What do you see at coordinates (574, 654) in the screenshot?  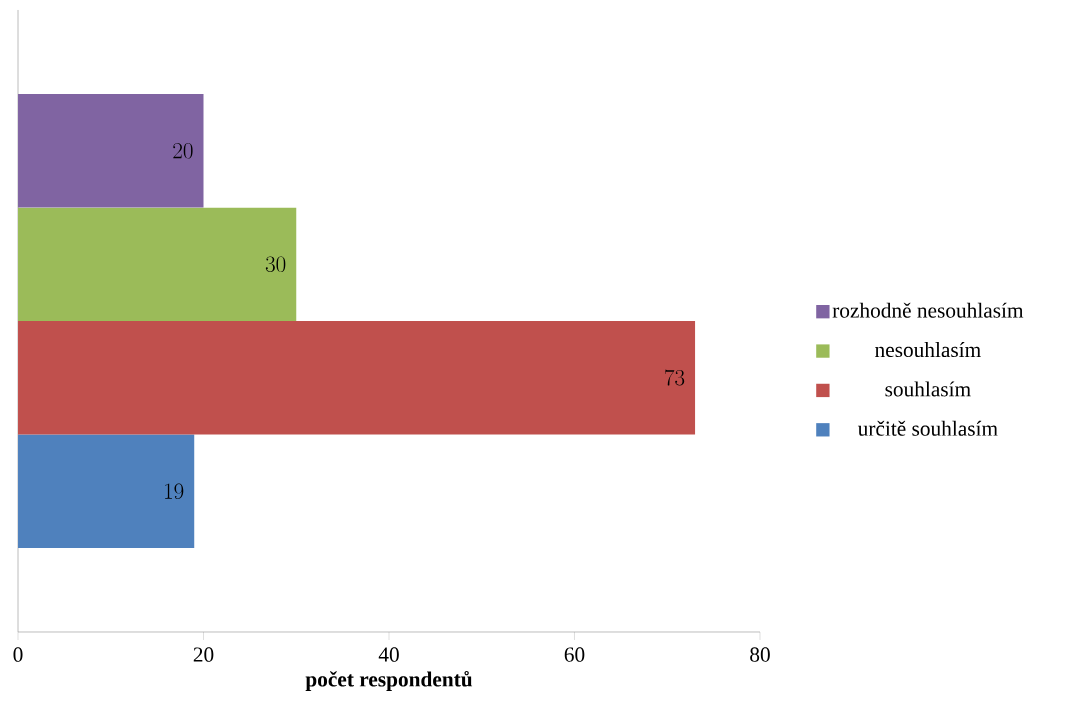 I see `x-tick-label: 60` at bounding box center [574, 654].